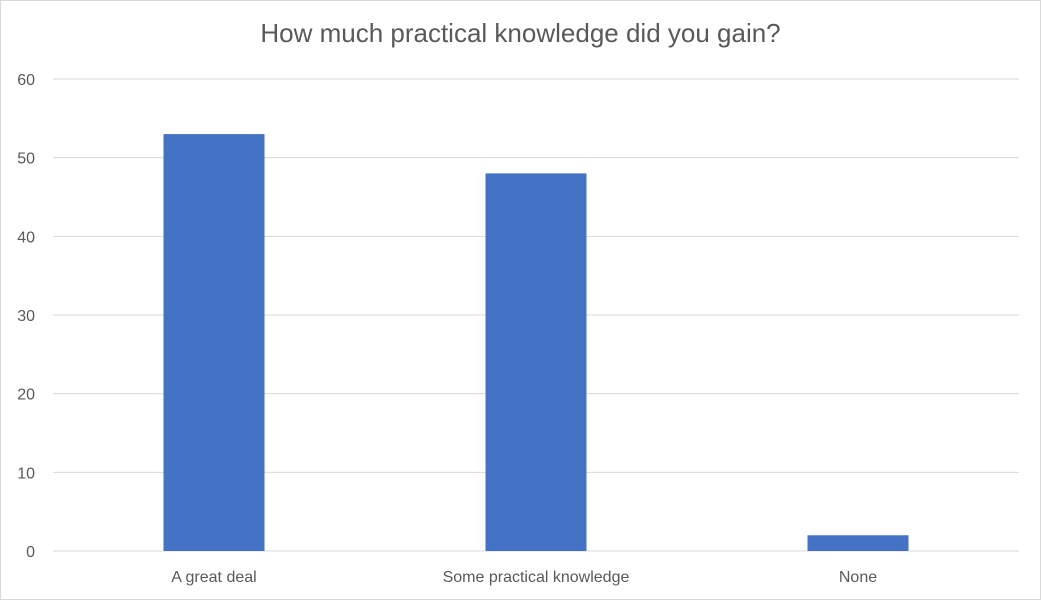 This screenshot has width=1041, height=600. I want to click on y-axis-ticks: 0 10 20 30 40 50 60, so click(26, 316).